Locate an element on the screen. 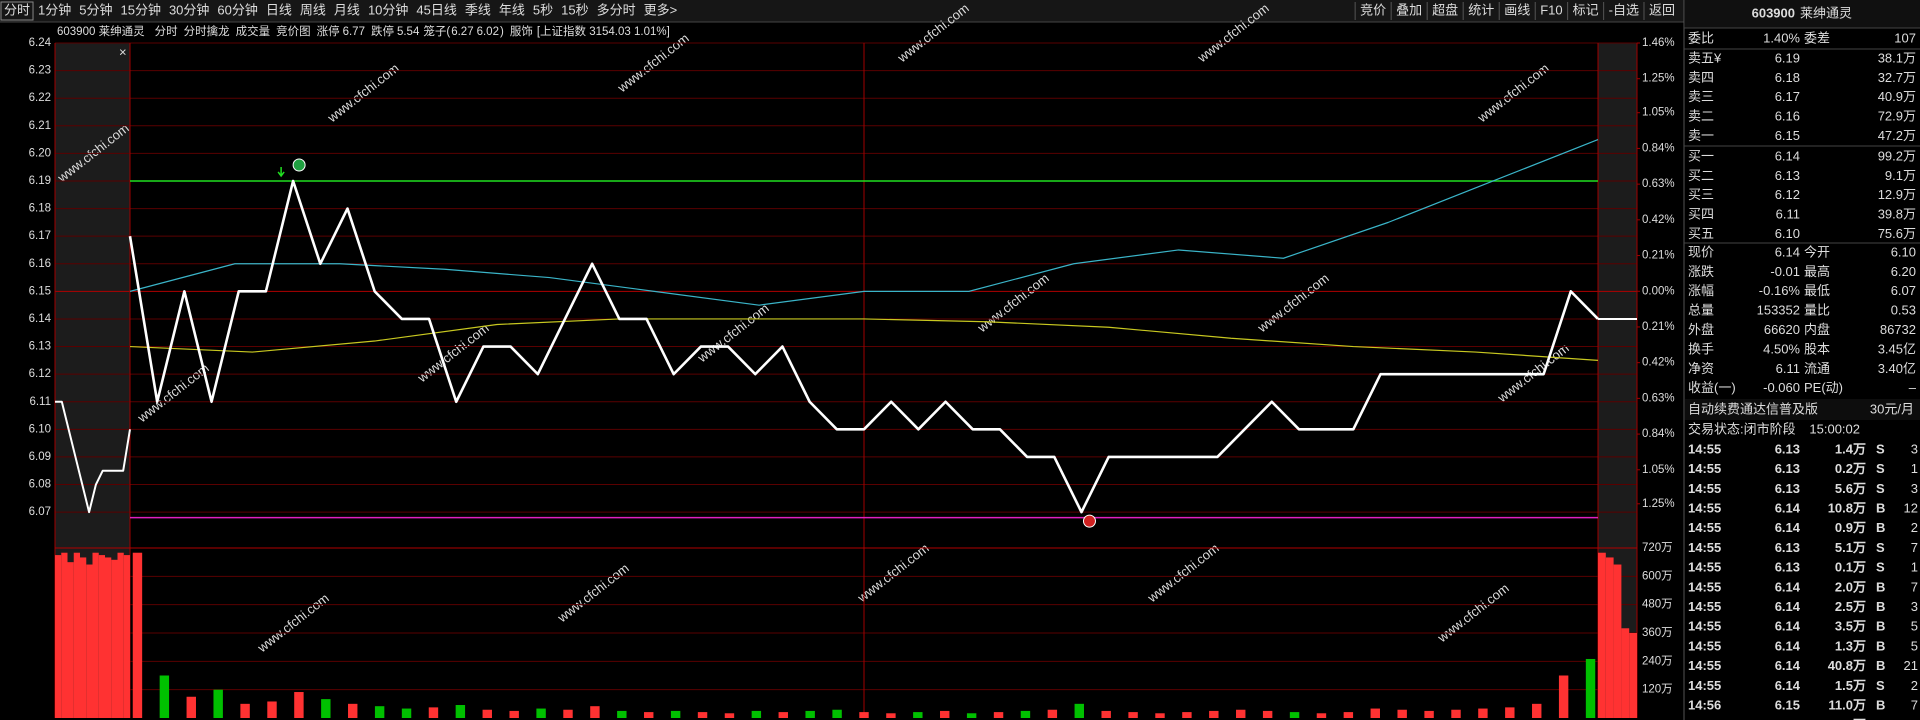  period-tab: 5秒 is located at coordinates (543, 9).